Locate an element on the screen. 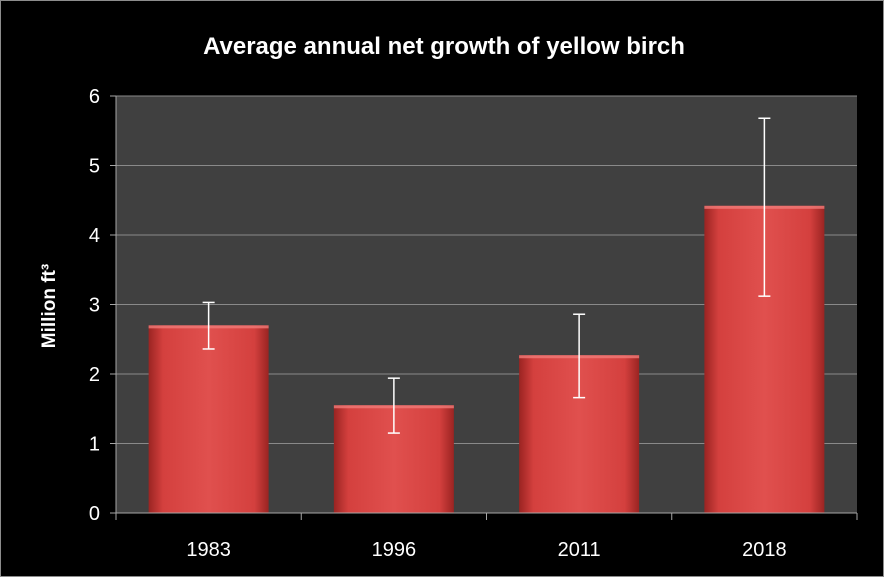 The height and width of the screenshot is (577, 884). x-tick-label-1996: 1996 is located at coordinates (394, 550).